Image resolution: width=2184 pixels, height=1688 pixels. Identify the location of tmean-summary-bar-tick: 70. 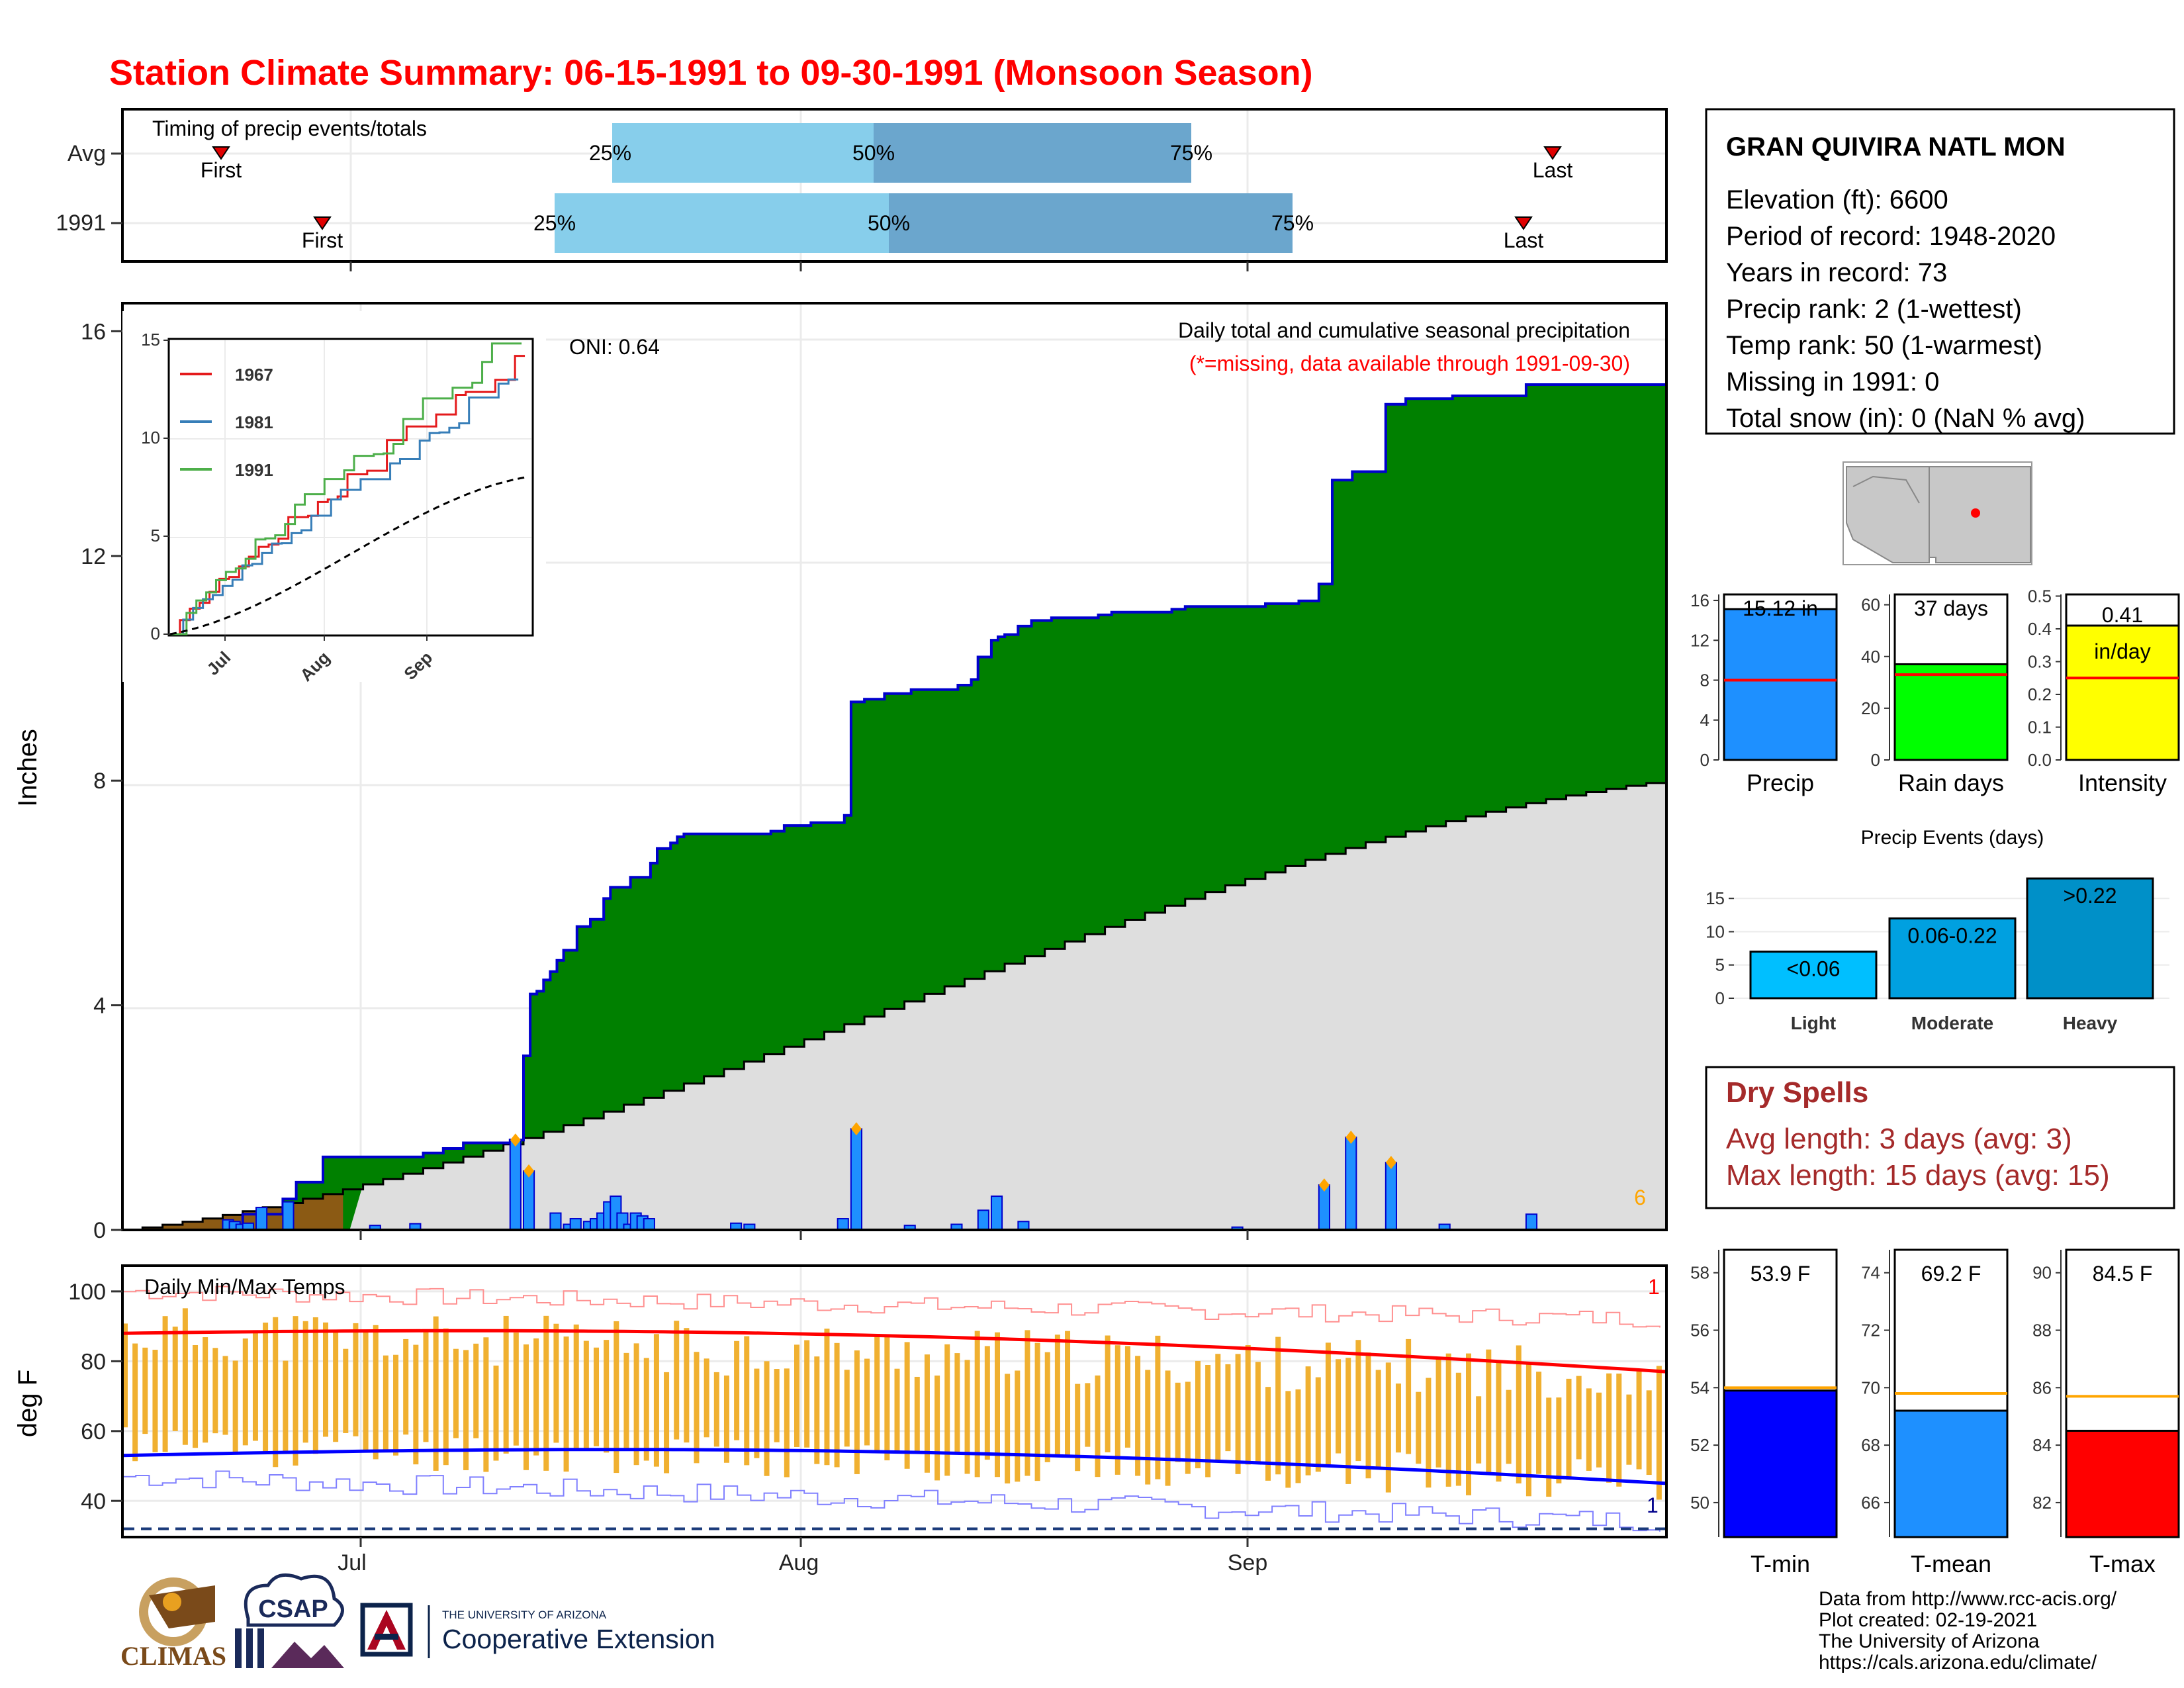
(1871, 1387).